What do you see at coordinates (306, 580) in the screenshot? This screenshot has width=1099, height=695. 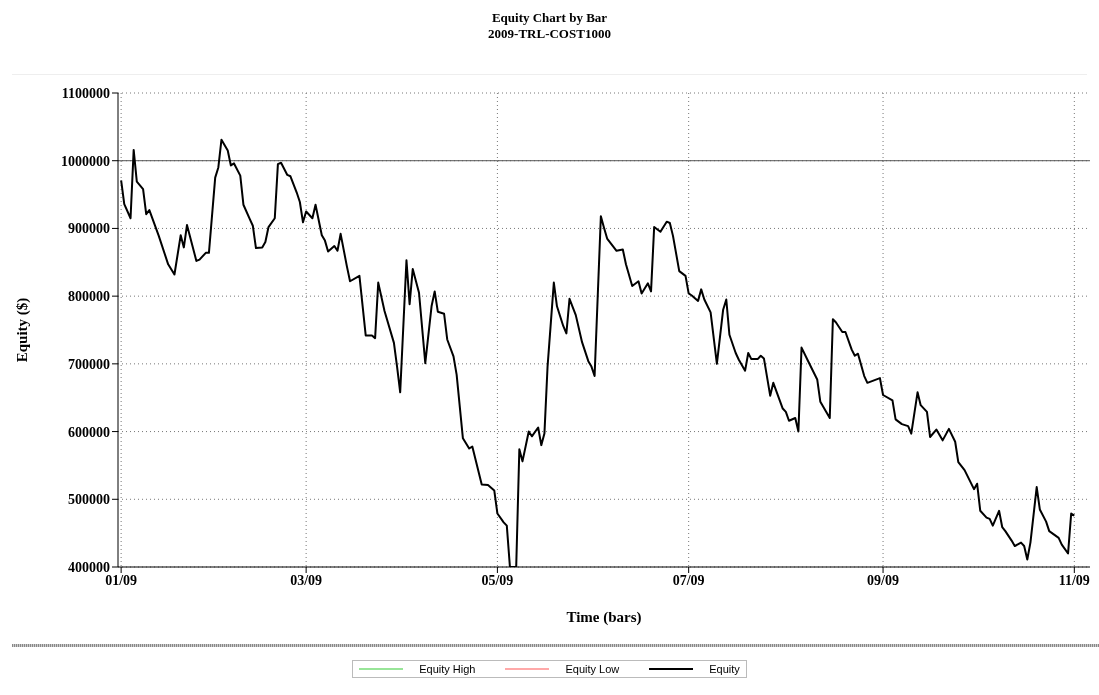 I see `x-tick-label: 03/09` at bounding box center [306, 580].